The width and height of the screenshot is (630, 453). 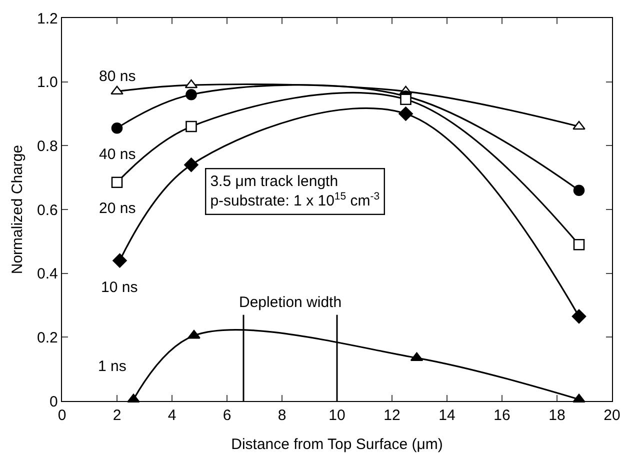 What do you see at coordinates (47, 19) in the screenshot?
I see `y-tick-label: 1.2` at bounding box center [47, 19].